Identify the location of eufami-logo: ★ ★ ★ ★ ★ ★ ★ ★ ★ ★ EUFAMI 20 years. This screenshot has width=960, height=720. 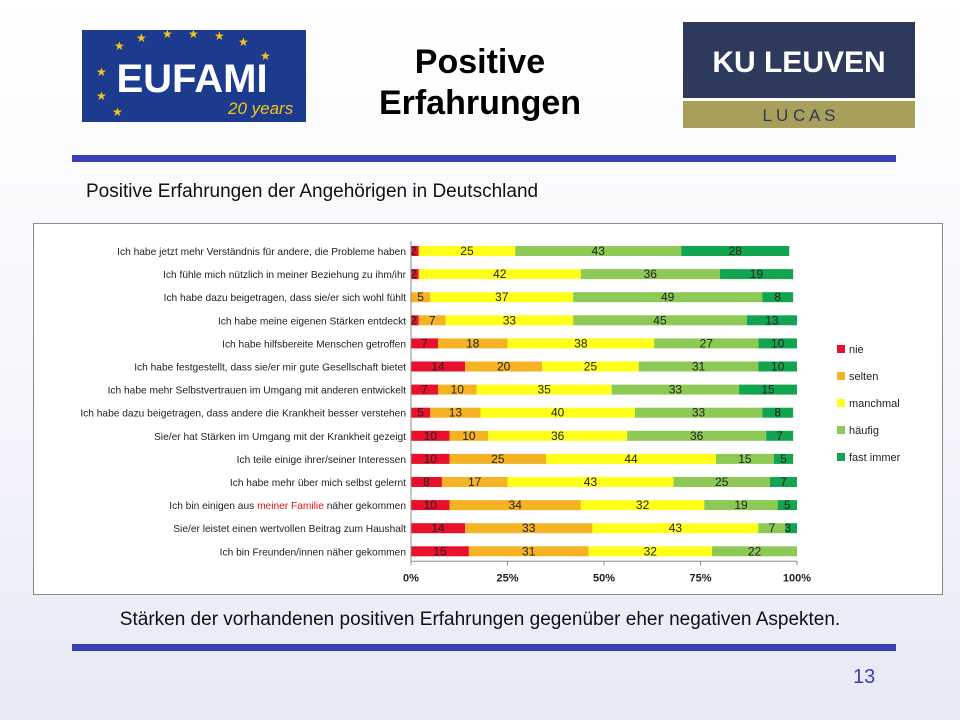
(194, 76).